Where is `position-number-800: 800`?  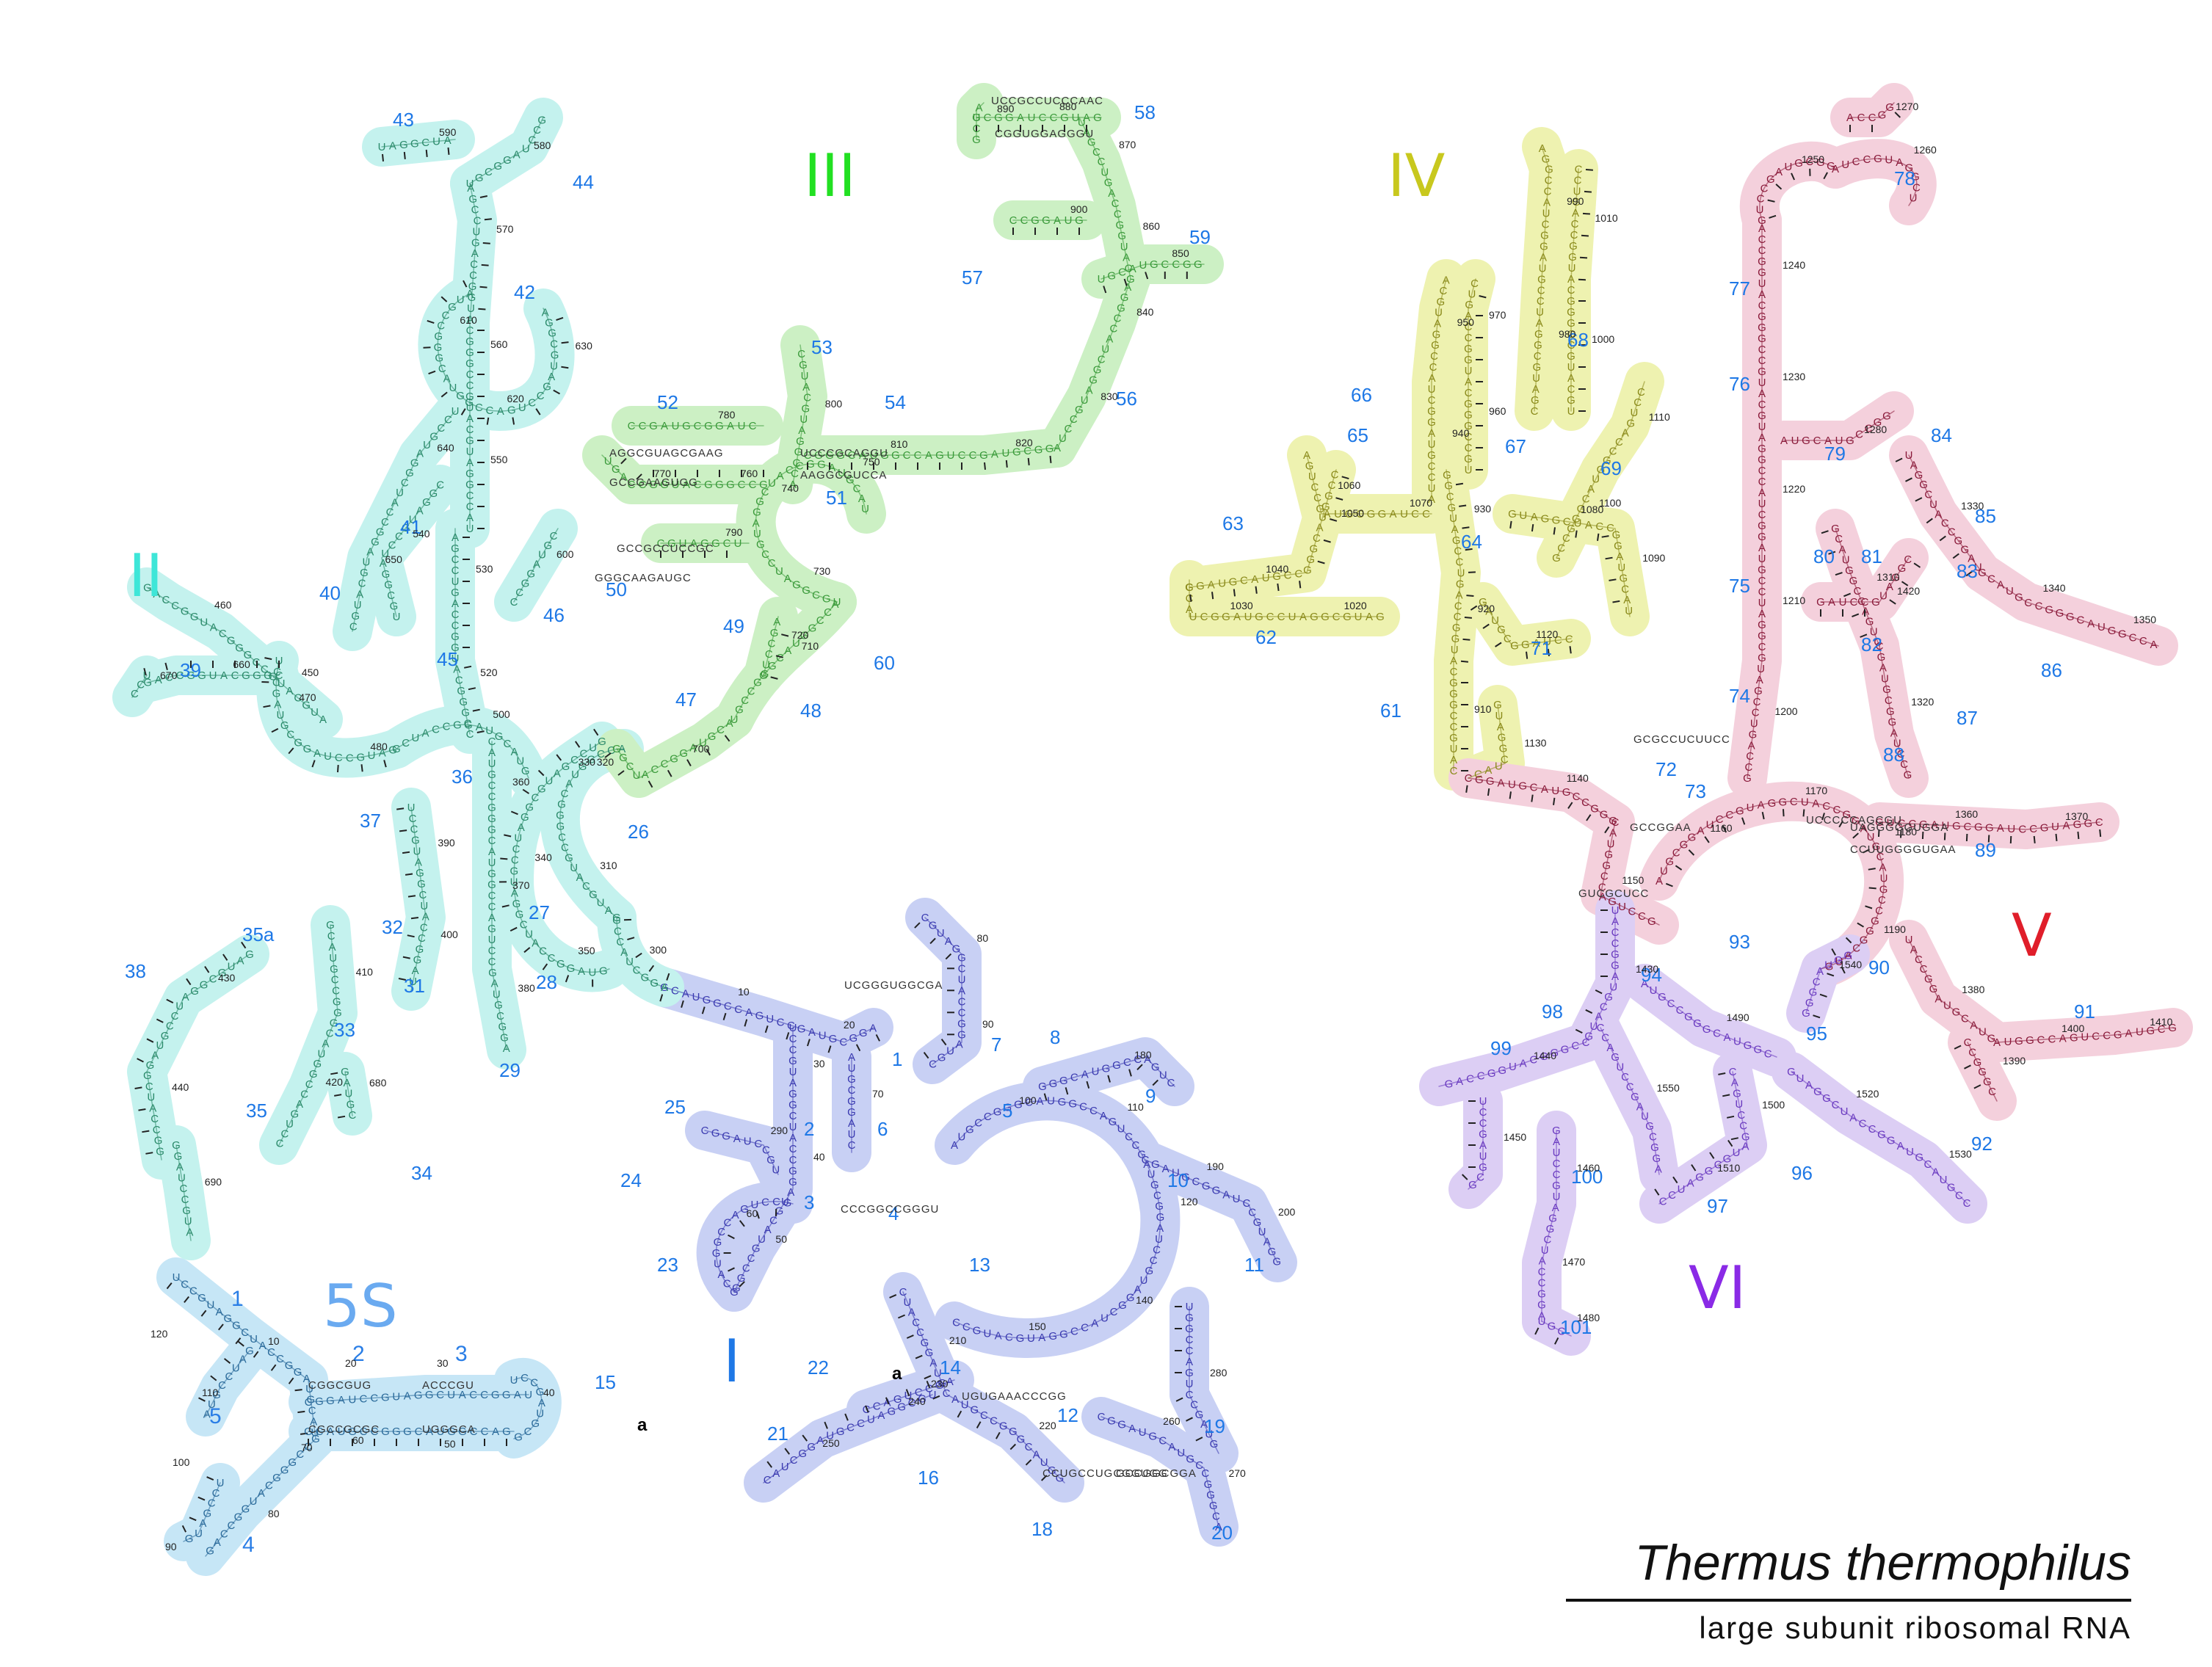
position-number-800: 800 is located at coordinates (833, 404).